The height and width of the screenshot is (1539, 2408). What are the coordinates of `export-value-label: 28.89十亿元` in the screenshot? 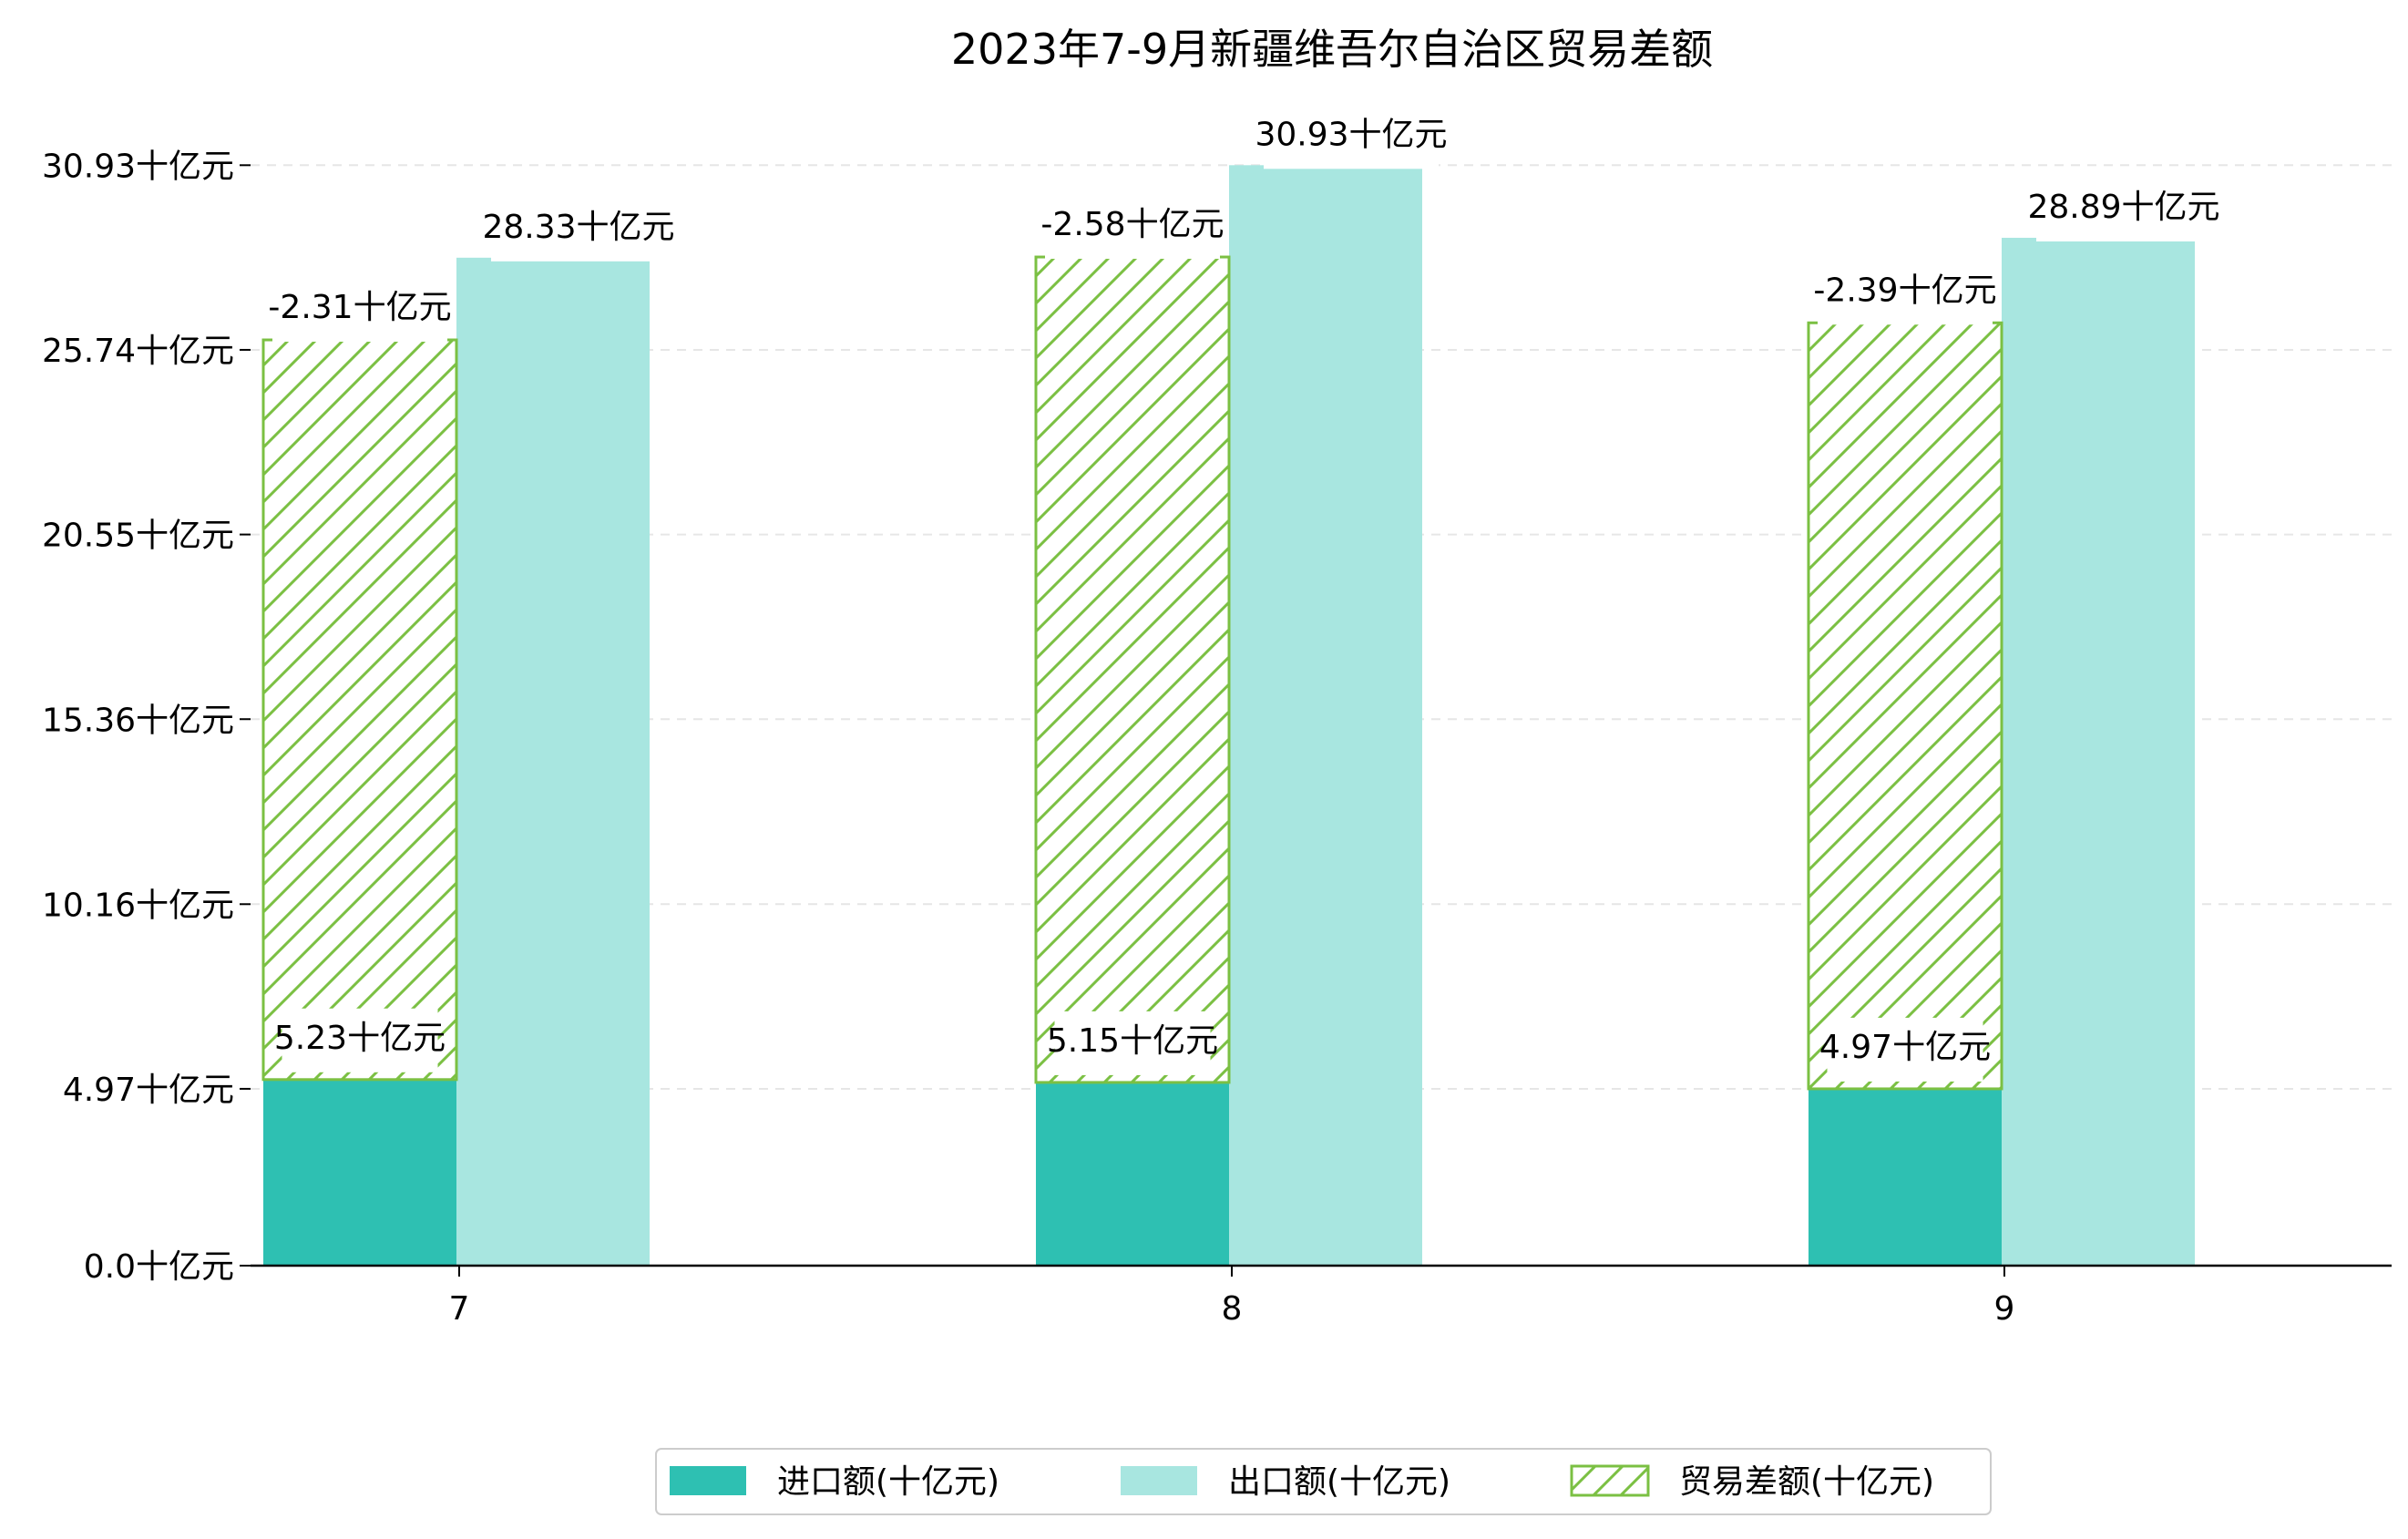 It's located at (2123, 209).